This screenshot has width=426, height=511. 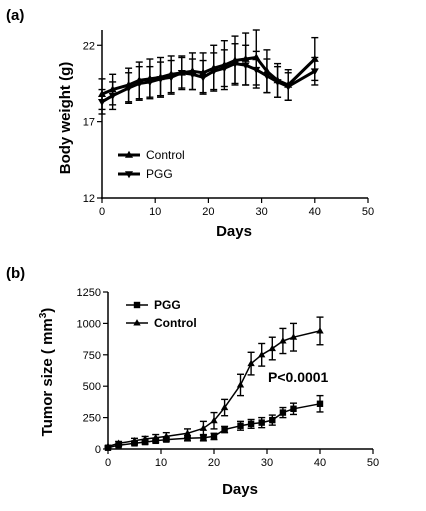 What do you see at coordinates (214, 383) in the screenshot?
I see `chart-b-series-control` at bounding box center [214, 383].